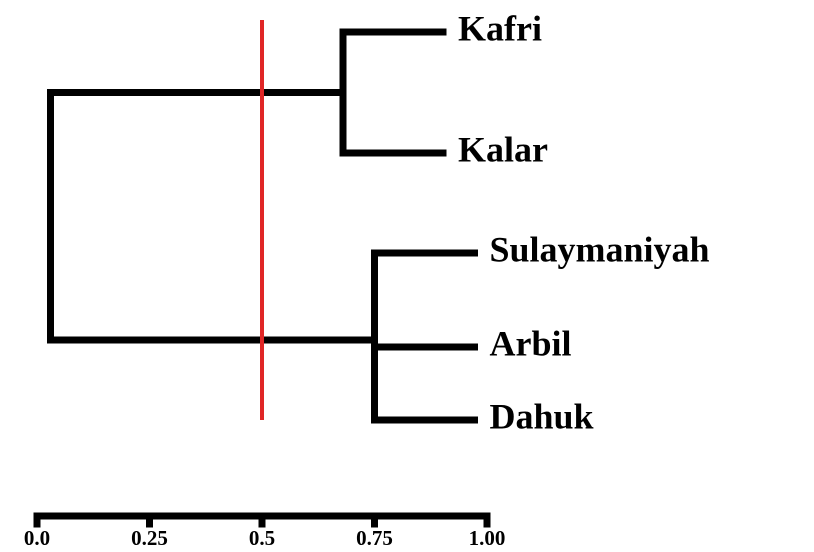 This screenshot has width=814, height=552. What do you see at coordinates (531, 343) in the screenshot?
I see `leaf-label: Arbil` at bounding box center [531, 343].